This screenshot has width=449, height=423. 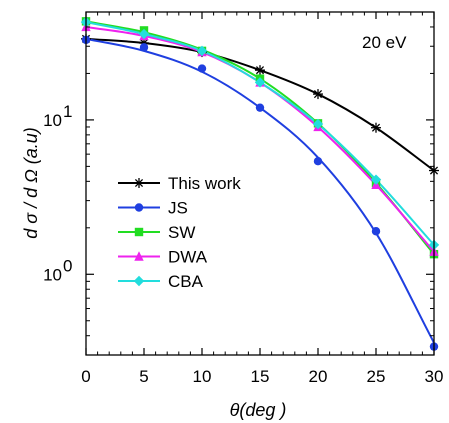 I want to click on legend: This work JS SW DWA CBA, so click(x=179, y=232).